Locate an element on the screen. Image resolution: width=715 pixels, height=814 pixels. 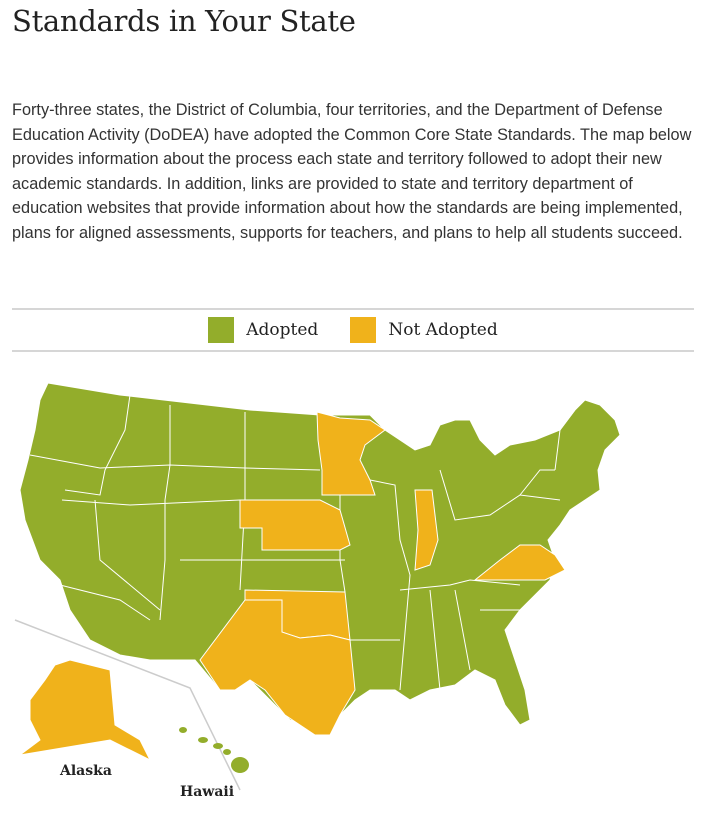
inset-divider is located at coordinates (127, 705).